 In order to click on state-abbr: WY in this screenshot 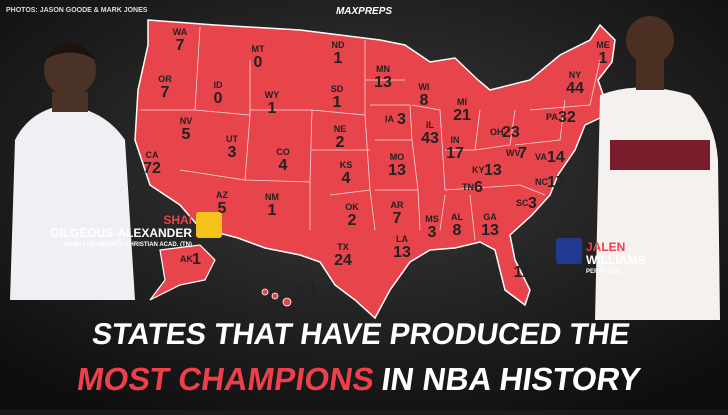, I will do `click(272, 95)`.